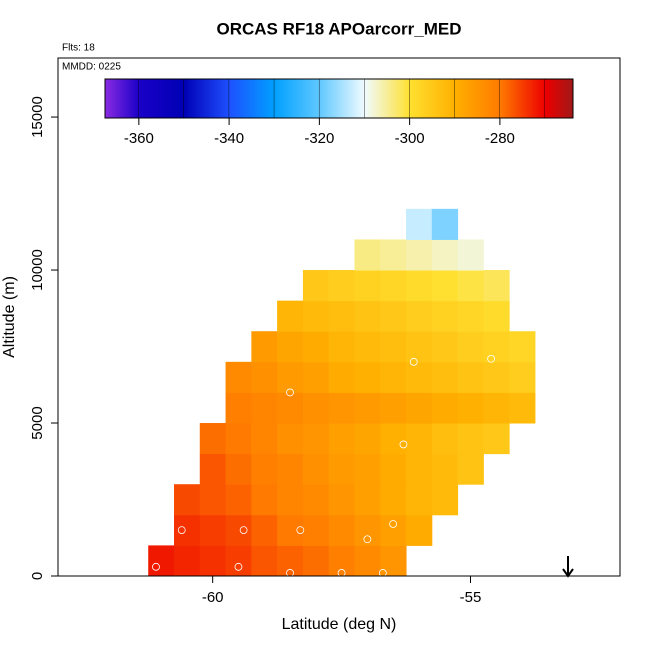  I want to click on date-label: MMDD: 0225, so click(91, 67).